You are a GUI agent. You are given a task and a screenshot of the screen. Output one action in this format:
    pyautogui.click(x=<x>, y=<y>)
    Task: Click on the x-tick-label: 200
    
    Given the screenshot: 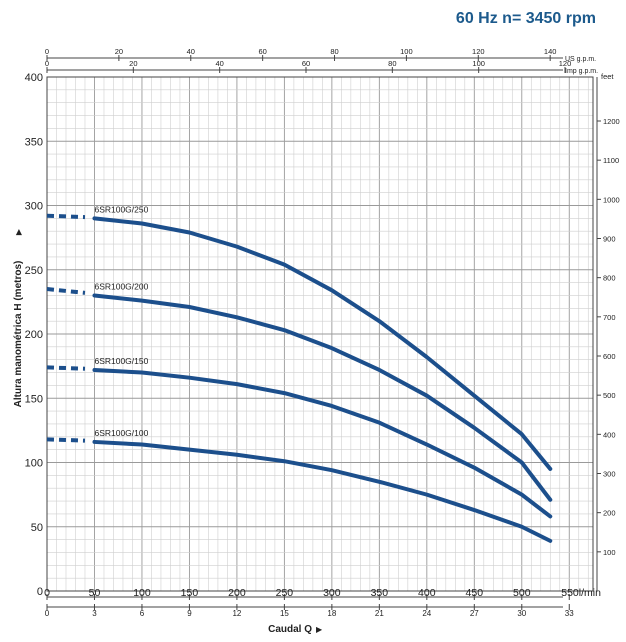 What is the action you would take?
    pyautogui.click(x=237, y=593)
    